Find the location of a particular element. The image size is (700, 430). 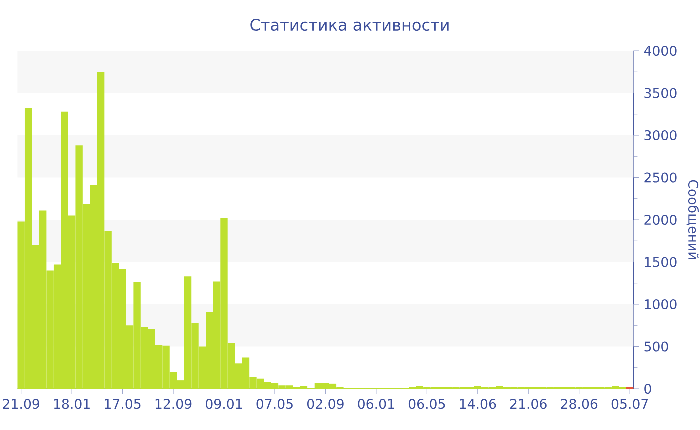

x-tick-label: 12.09 is located at coordinates (174, 404).